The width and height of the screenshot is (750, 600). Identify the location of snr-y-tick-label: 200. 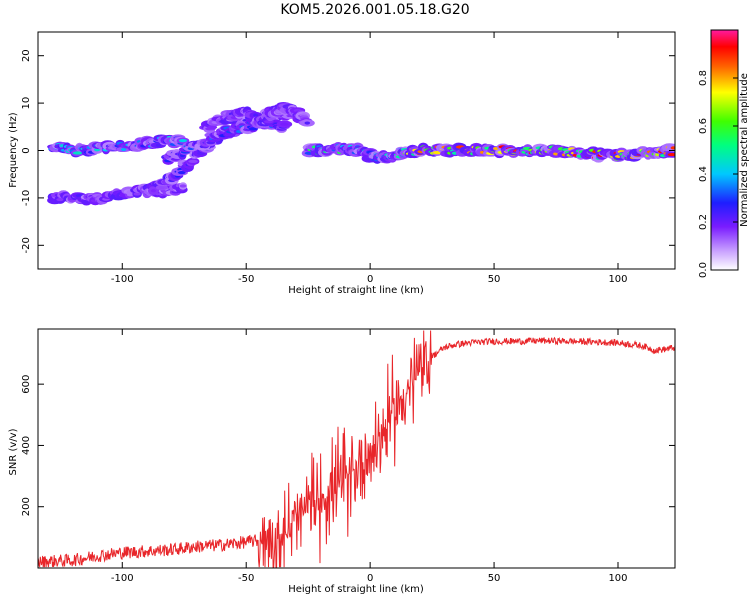
(26, 506).